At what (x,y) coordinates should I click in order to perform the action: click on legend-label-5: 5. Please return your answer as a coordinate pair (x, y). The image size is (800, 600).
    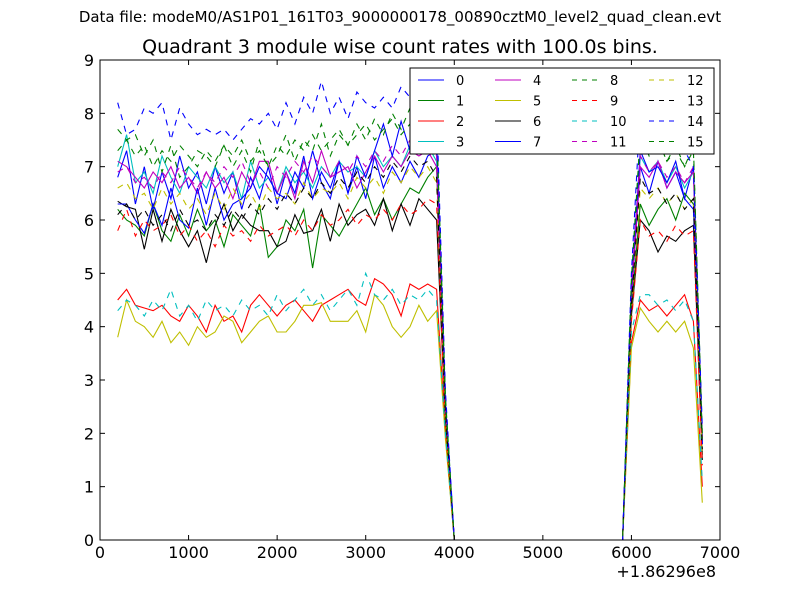
    Looking at the image, I should click on (537, 102).